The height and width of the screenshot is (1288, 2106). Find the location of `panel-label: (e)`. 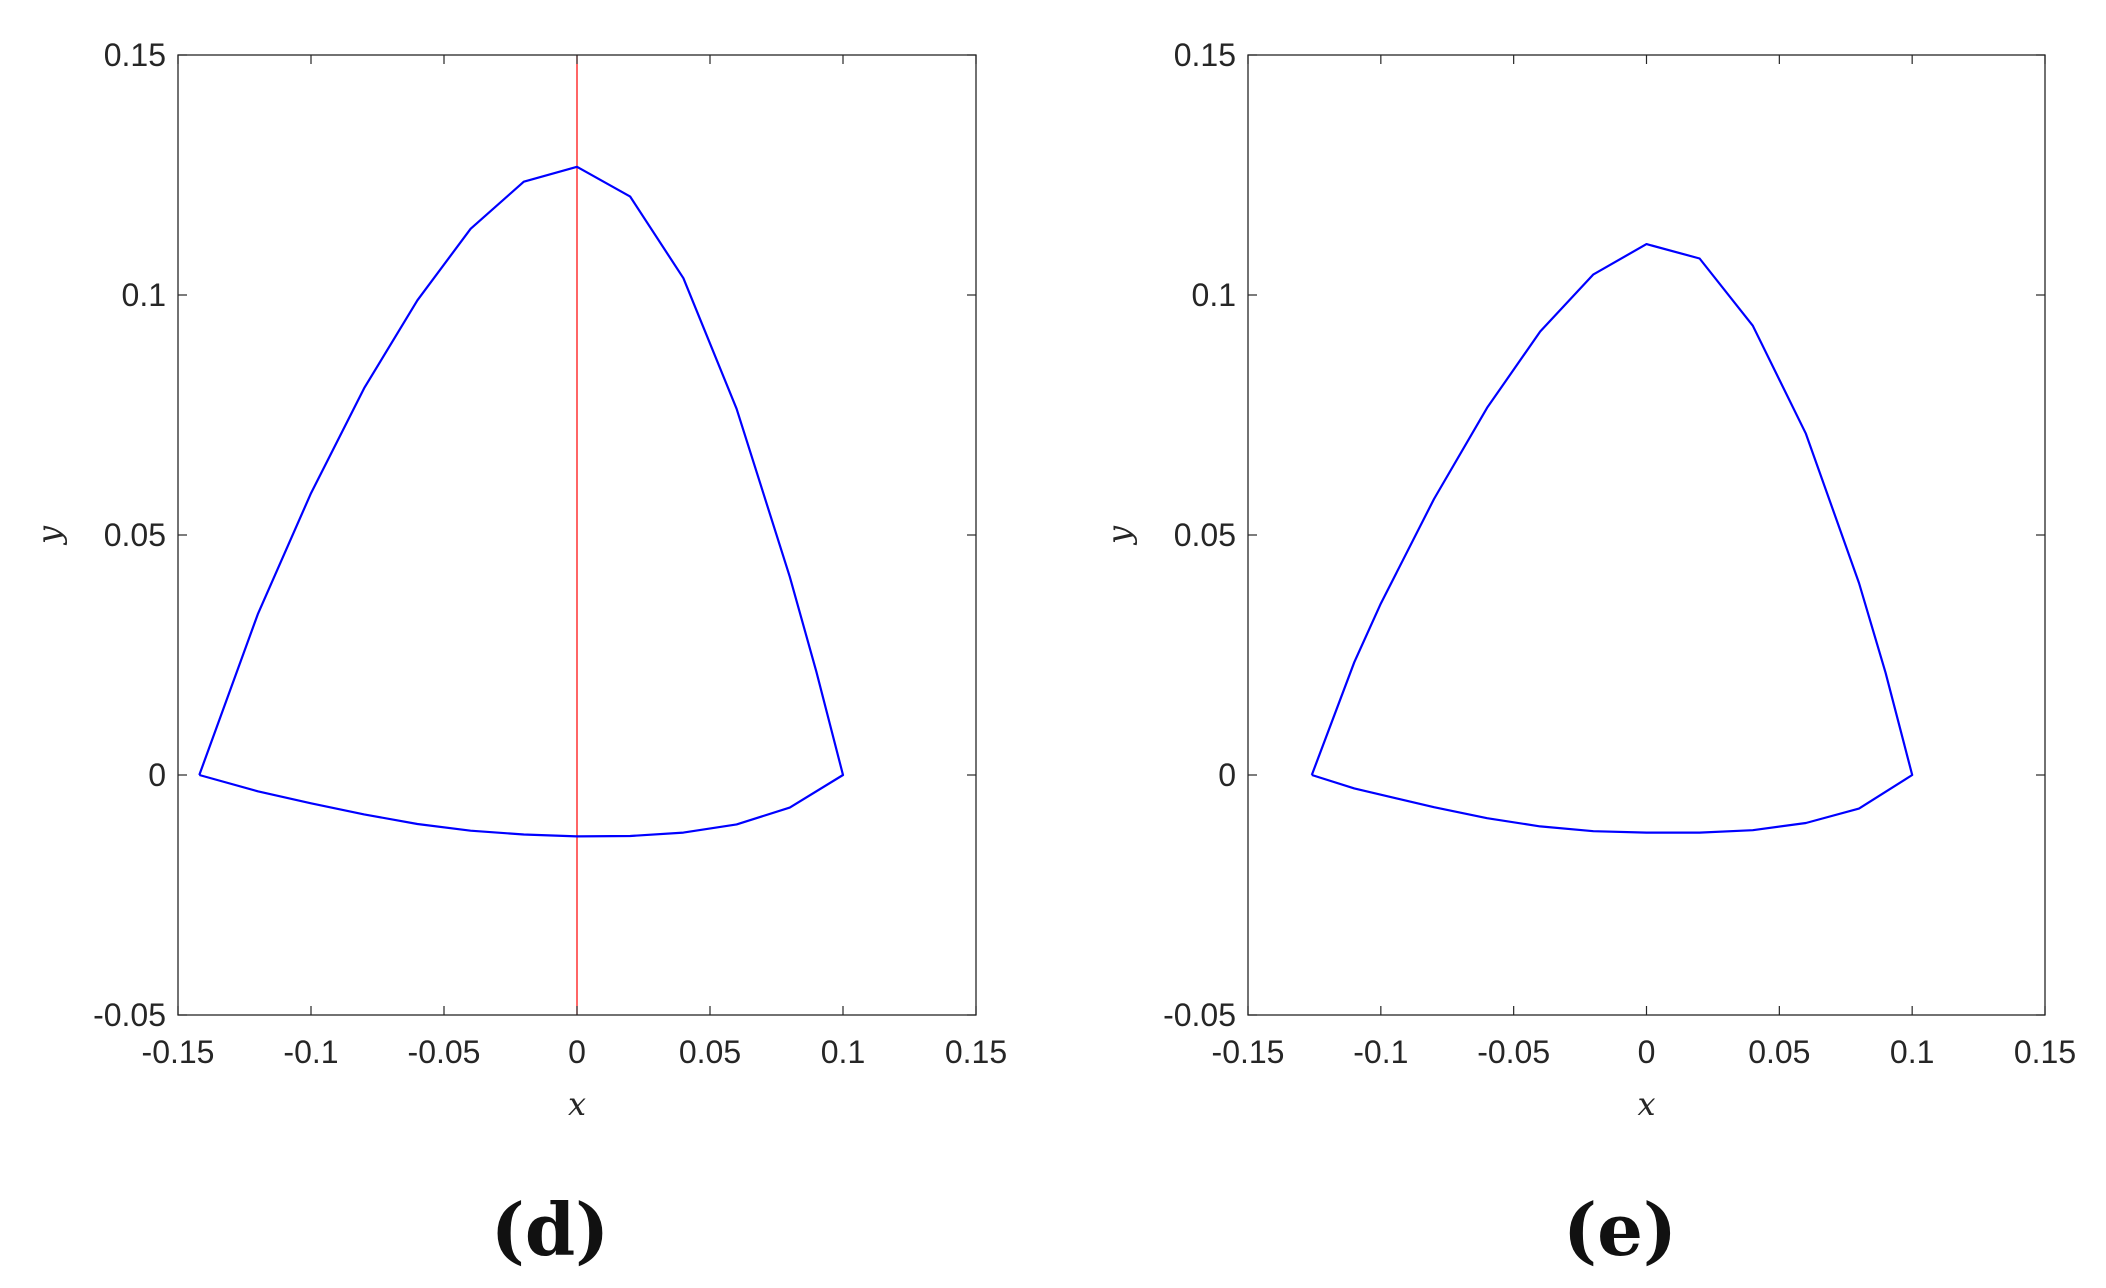

panel-label: (e) is located at coordinates (1620, 1229).